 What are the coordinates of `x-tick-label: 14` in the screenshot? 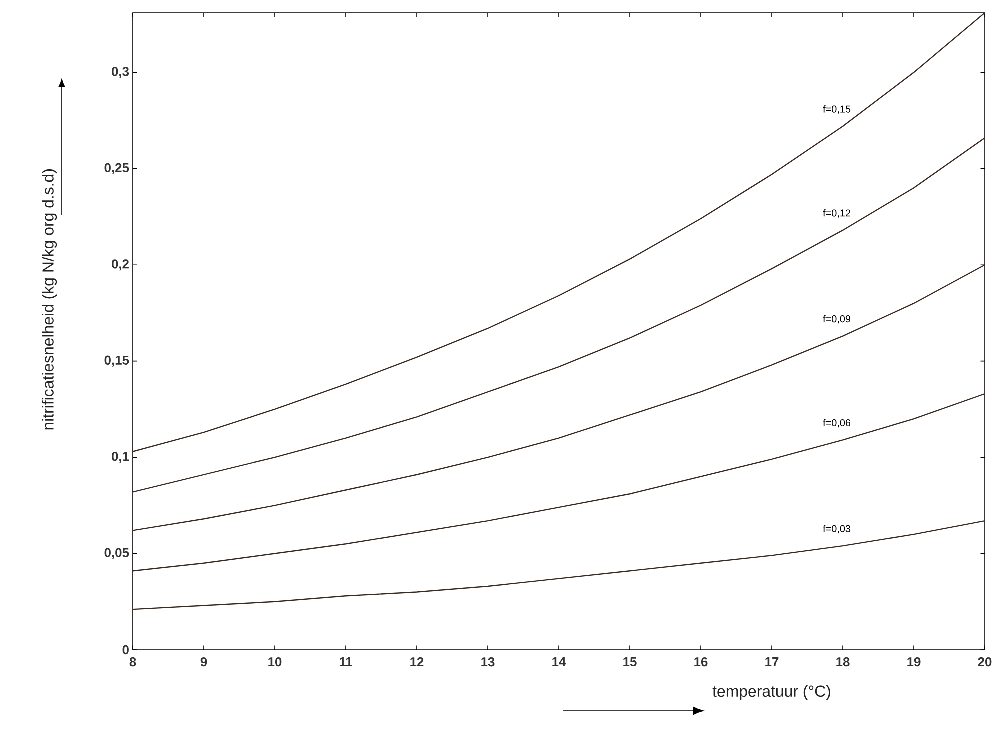 It's located at (559, 662).